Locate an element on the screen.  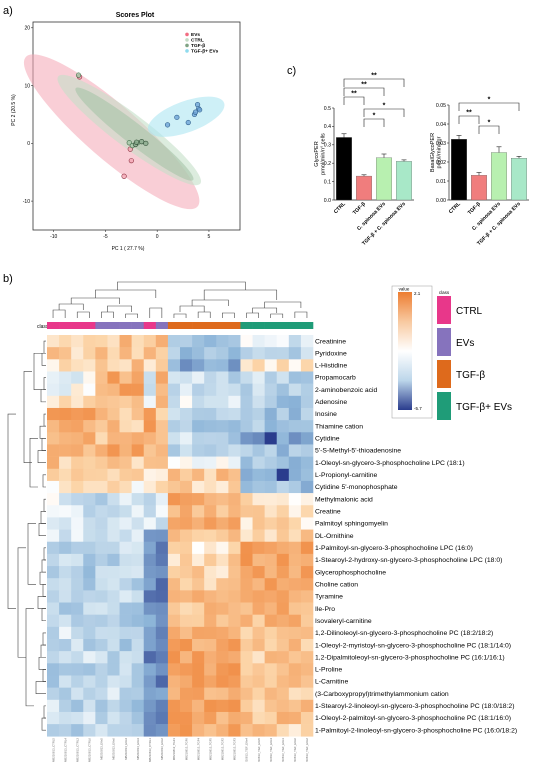
row-label: Thiamine cation is located at coordinates (339, 426).